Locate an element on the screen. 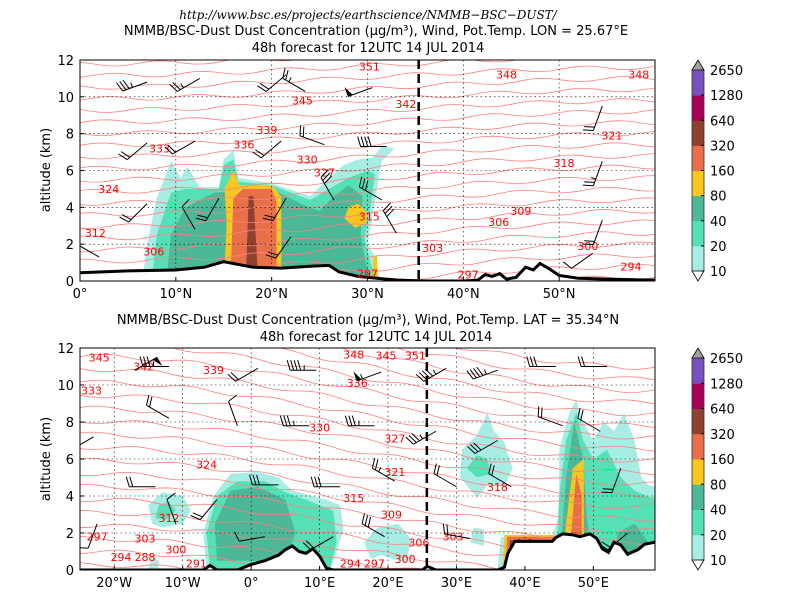 This screenshot has height=600, width=800. top-colorbar: 10 20 40 80 160 320 640 1280 2650 is located at coordinates (717, 170).